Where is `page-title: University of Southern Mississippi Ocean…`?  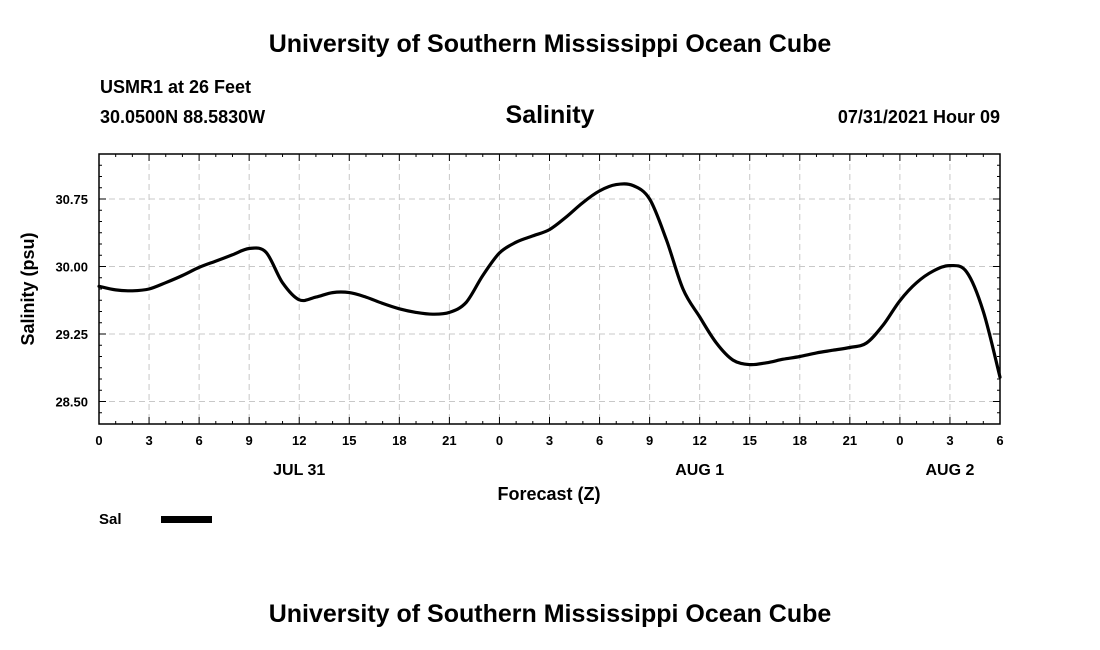 page-title: University of Southern Mississippi Ocean… is located at coordinates (550, 44).